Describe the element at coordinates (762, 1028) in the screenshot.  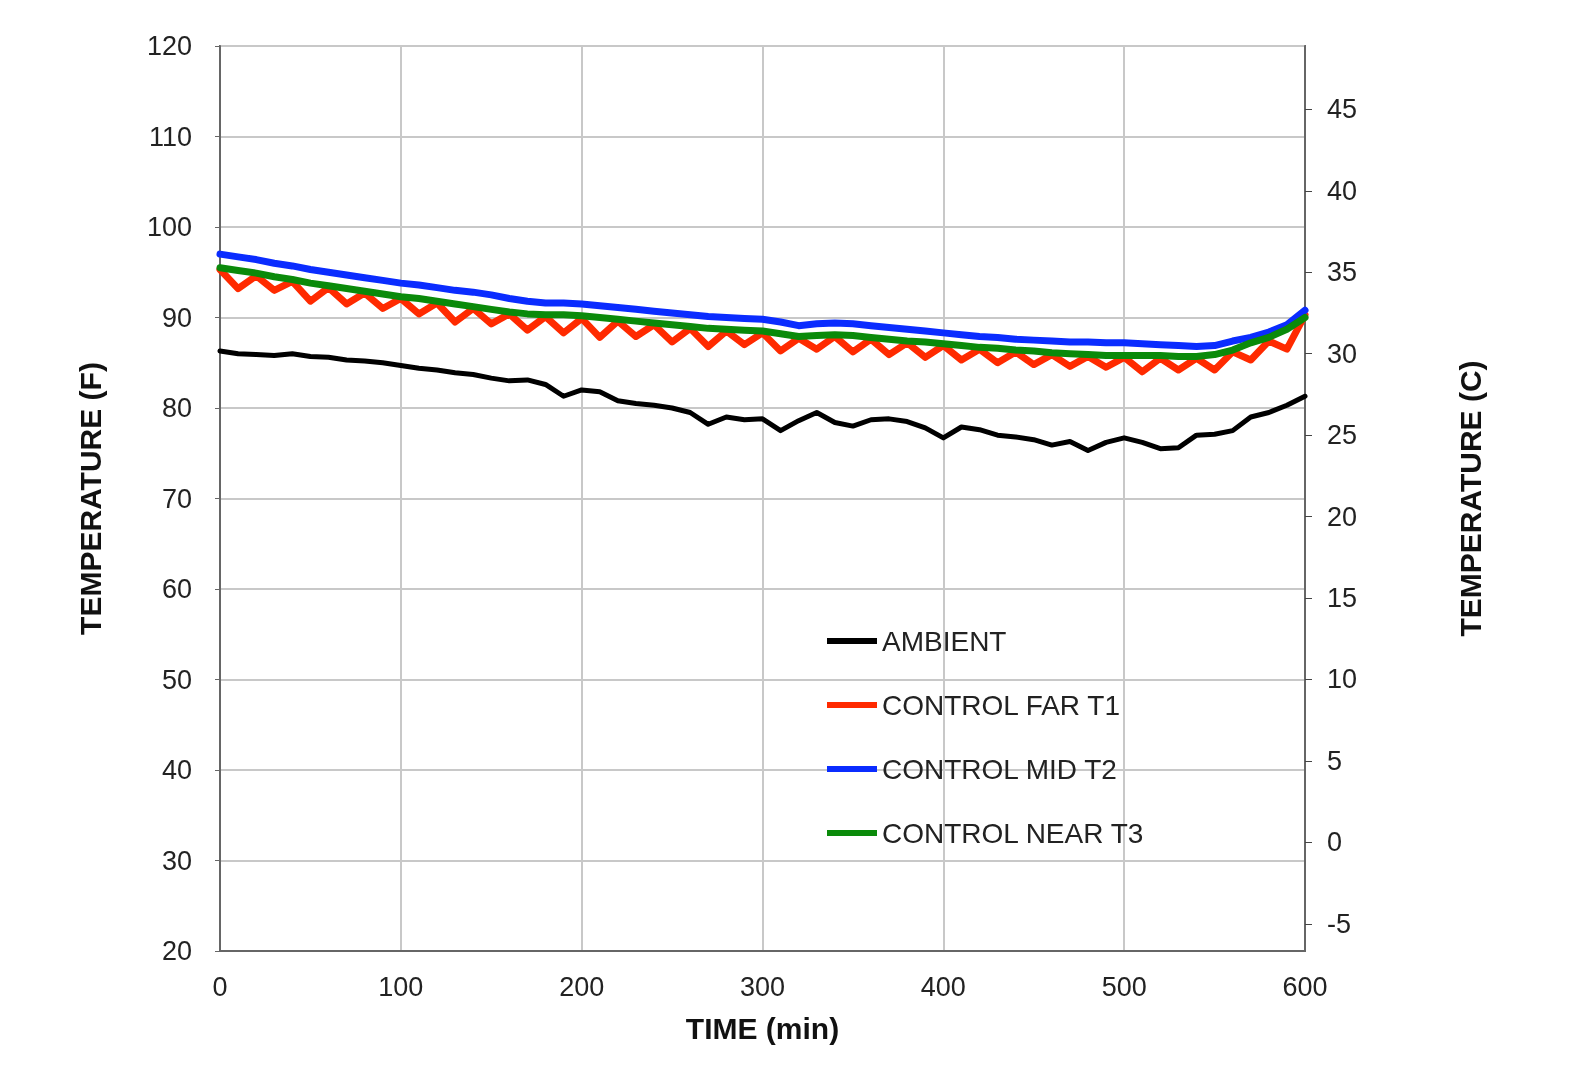
I see `x-axis-title: TIME (min)` at that location.